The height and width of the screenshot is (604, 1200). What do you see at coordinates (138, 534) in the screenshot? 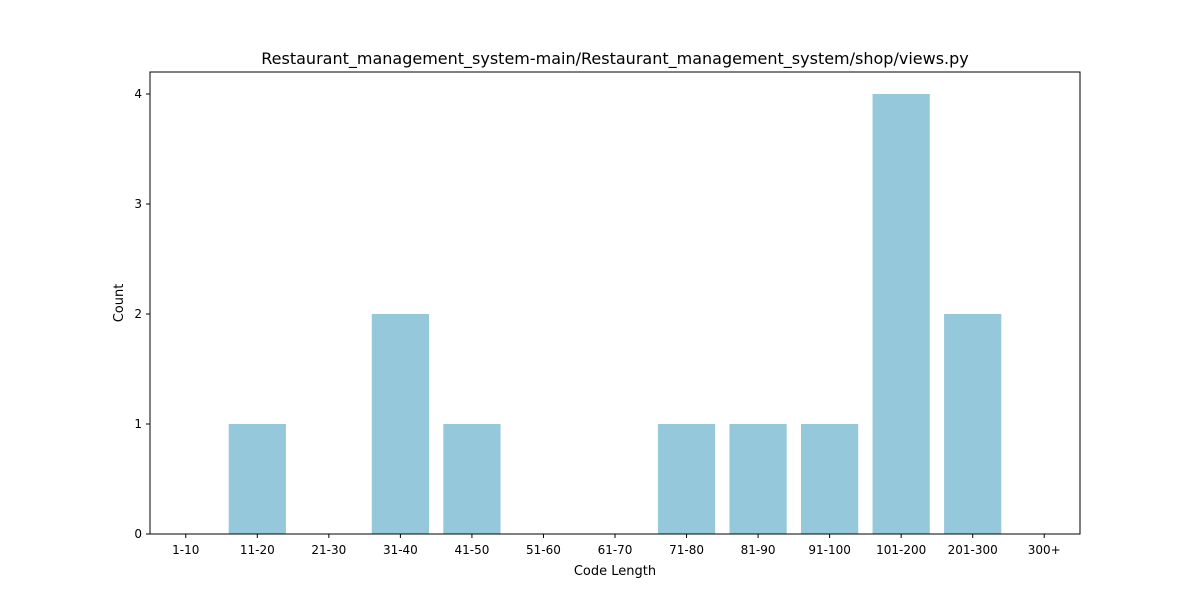
I see `y-tick-label: 0` at bounding box center [138, 534].